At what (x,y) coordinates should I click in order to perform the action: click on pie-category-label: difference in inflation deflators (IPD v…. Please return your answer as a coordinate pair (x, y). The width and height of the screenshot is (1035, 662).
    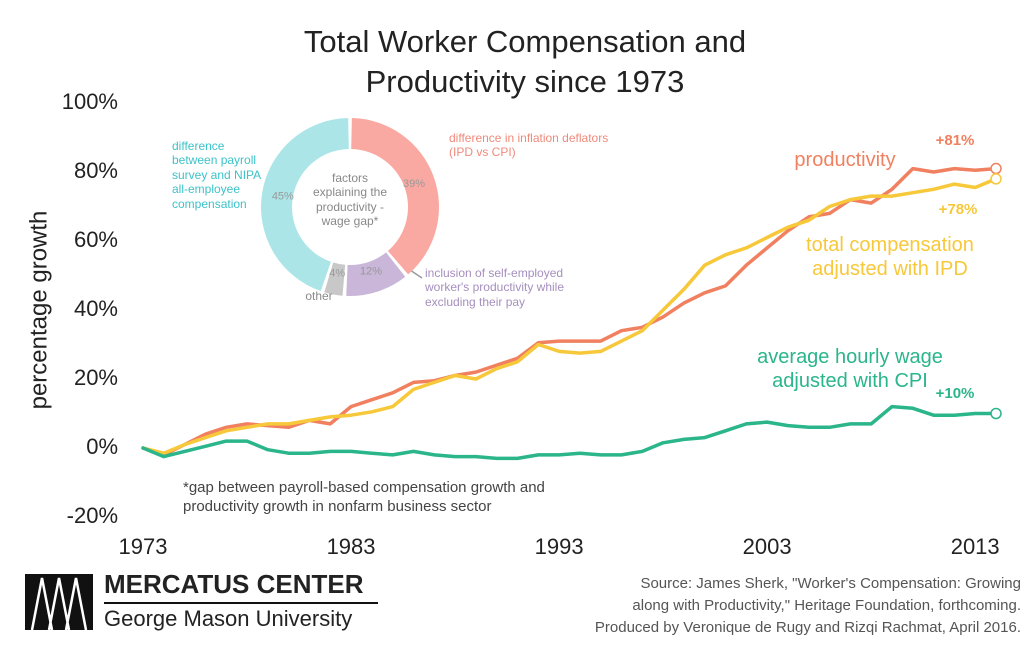
    Looking at the image, I should click on (529, 145).